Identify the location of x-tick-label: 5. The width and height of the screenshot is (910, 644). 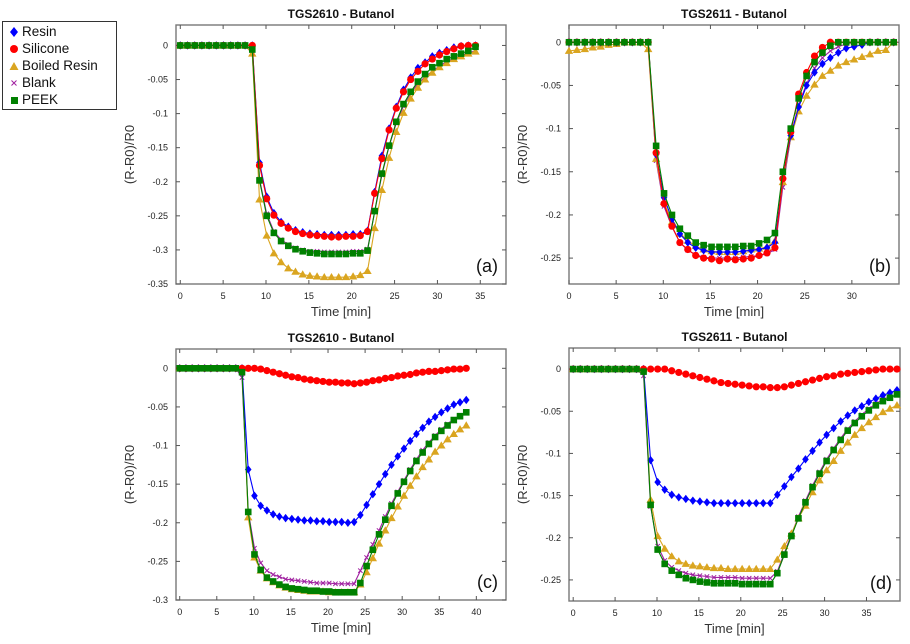
(223, 296).